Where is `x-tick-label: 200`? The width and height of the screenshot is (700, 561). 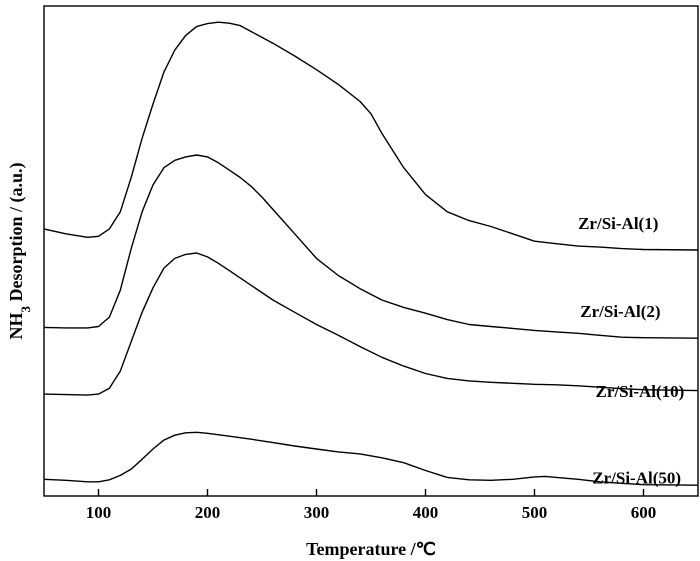
x-tick-label: 200 is located at coordinates (208, 512).